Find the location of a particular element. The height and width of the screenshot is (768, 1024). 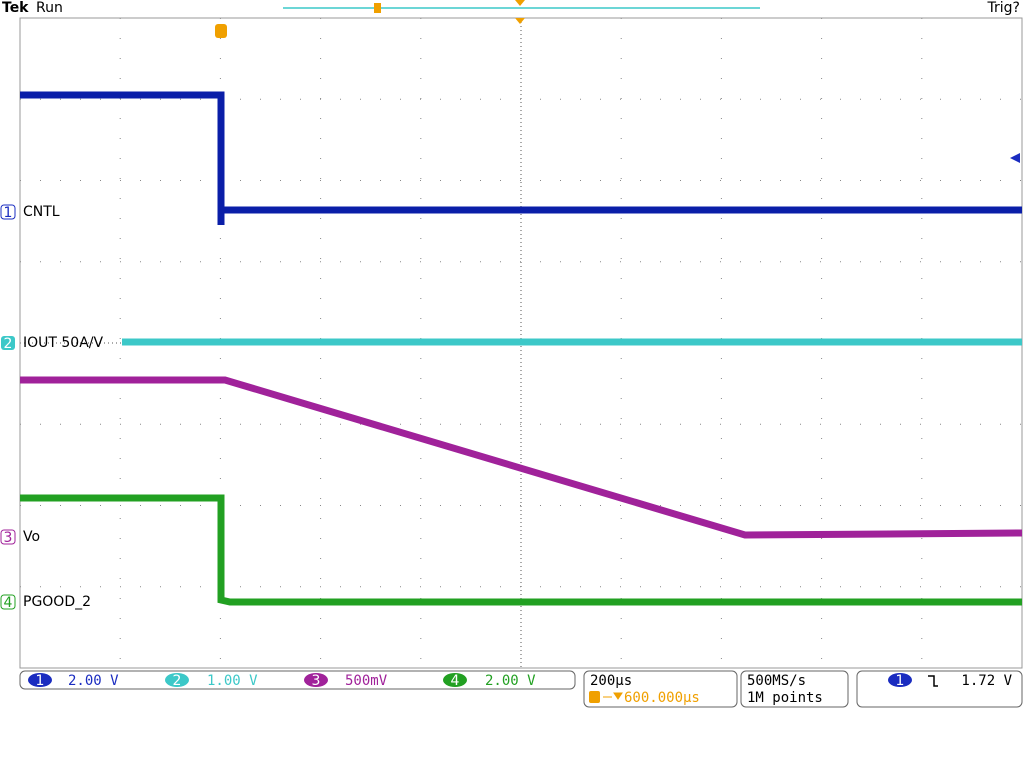

trigger-status: Trig? is located at coordinates (1003, 8).